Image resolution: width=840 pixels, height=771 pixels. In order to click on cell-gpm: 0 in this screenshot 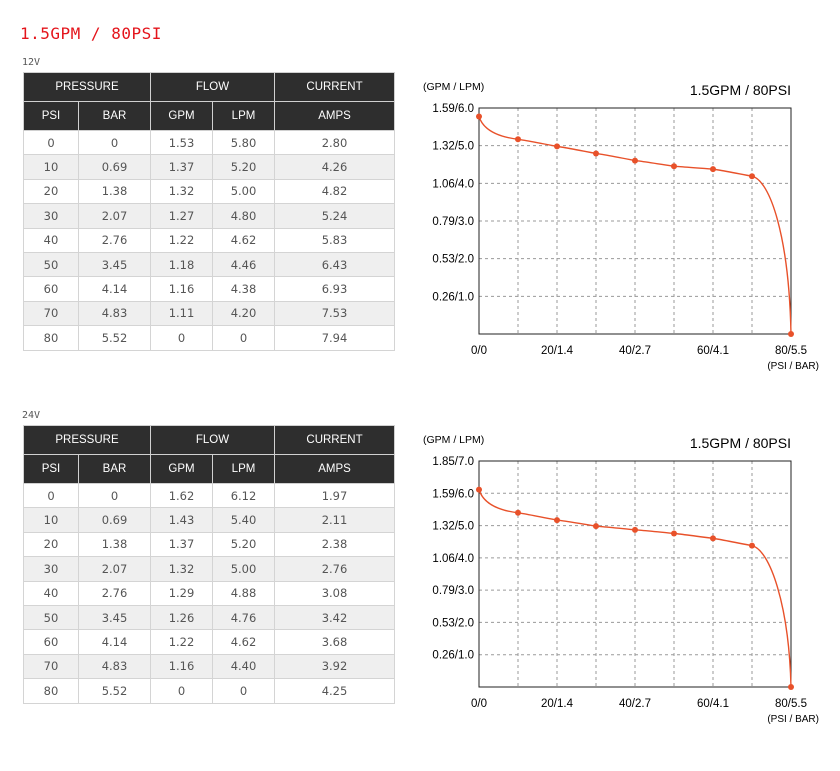, I will do `click(181, 691)`.